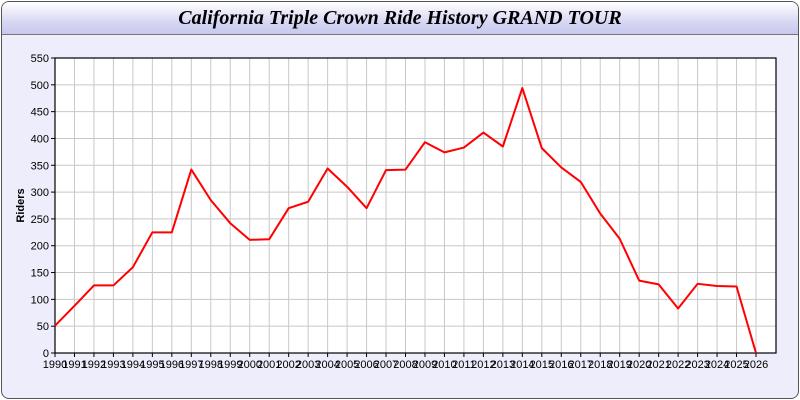 The height and width of the screenshot is (400, 800). What do you see at coordinates (191, 365) in the screenshot?
I see `x-tick-label: 1997` at bounding box center [191, 365].